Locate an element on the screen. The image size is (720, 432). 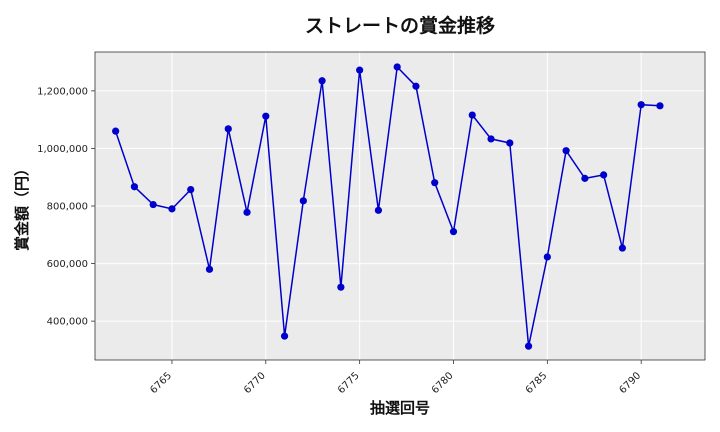
x-tick-label: 6770 is located at coordinates (255, 383).